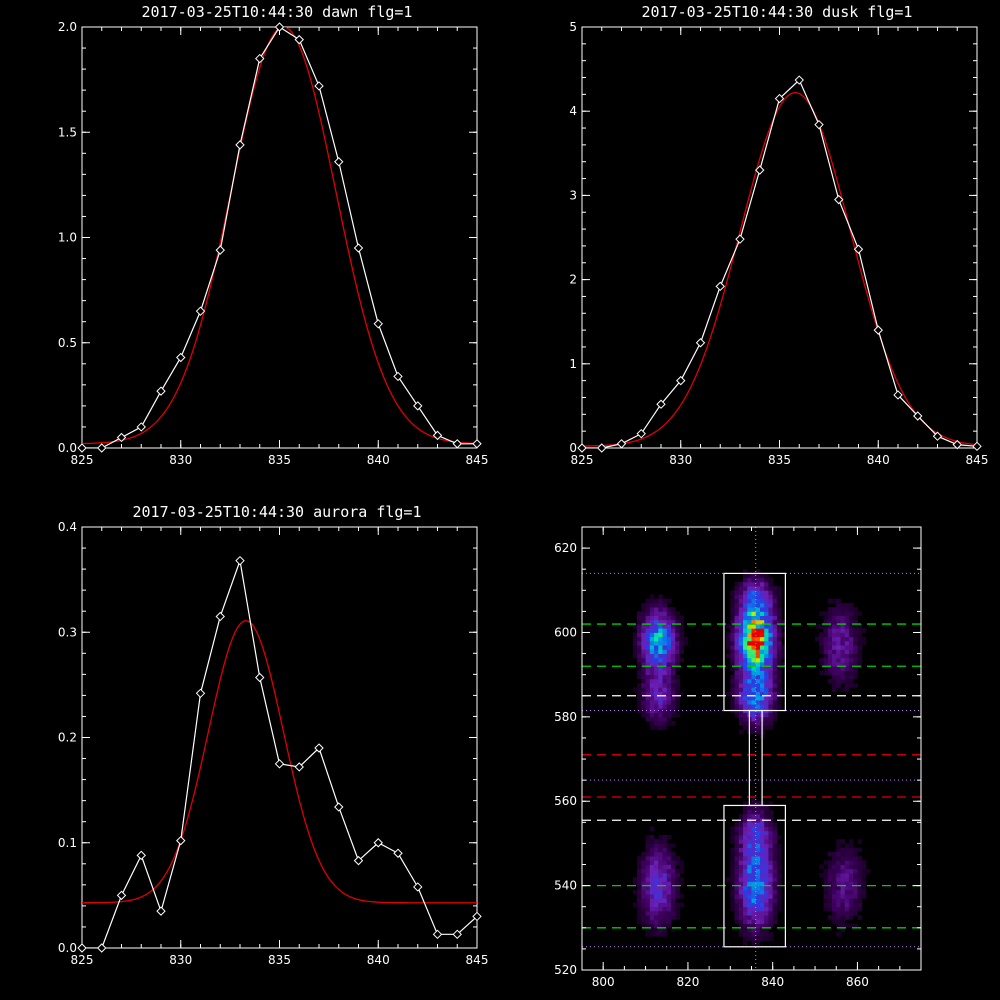 This screenshot has height=1000, width=1000. Describe the element at coordinates (67, 738) in the screenshot. I see `aurora-ytick-label: 0.2` at that location.